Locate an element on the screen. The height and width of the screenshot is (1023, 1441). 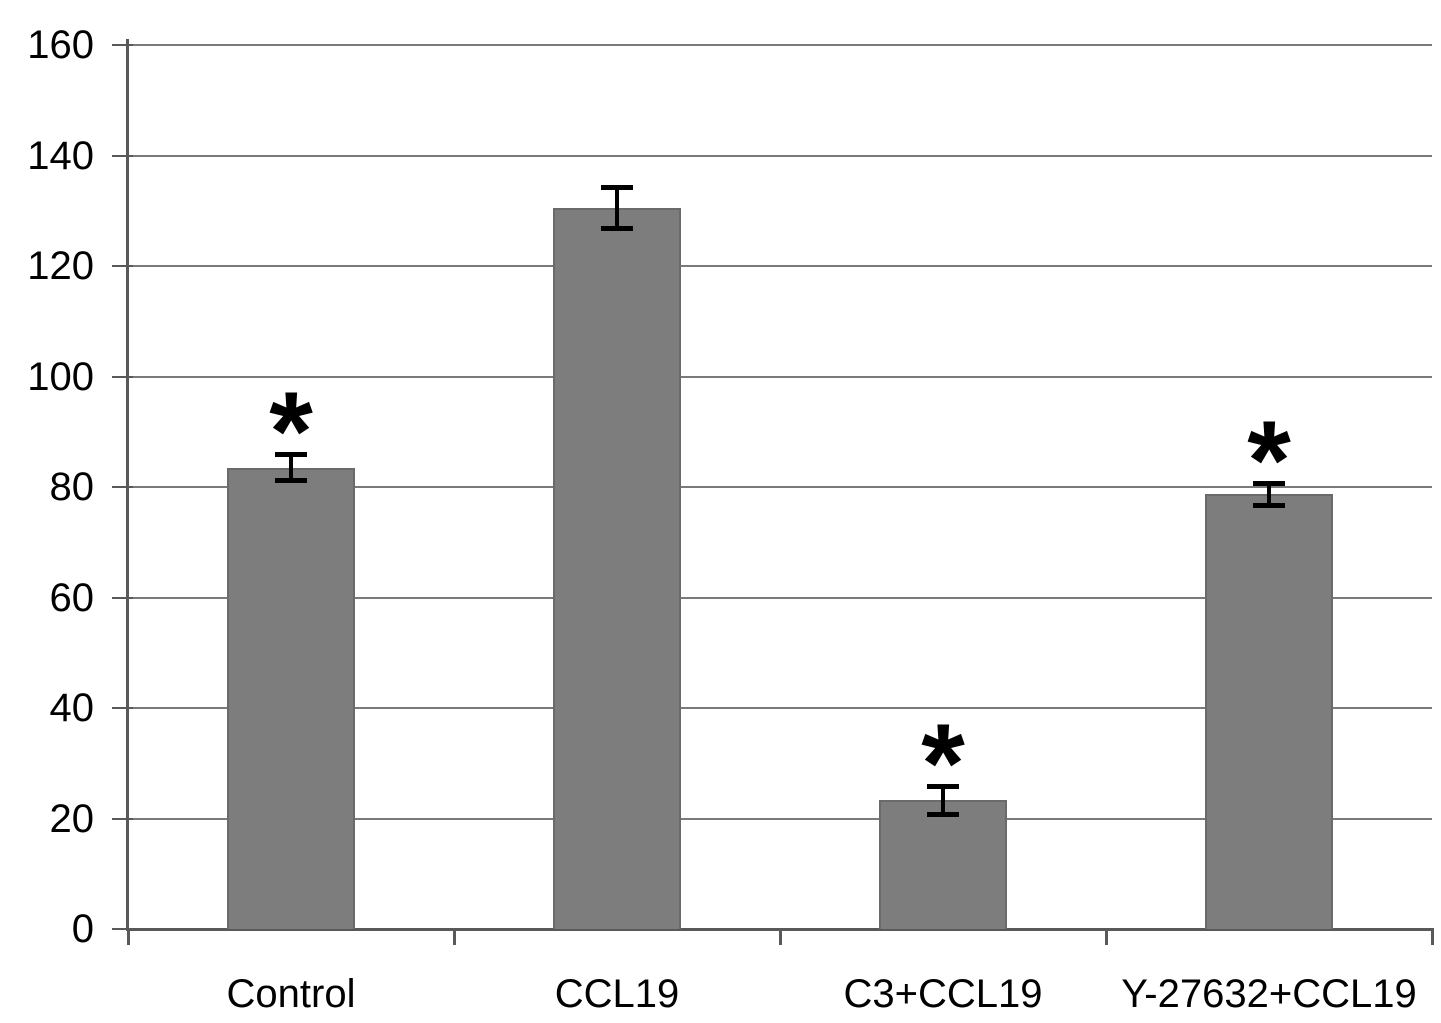
x-axis-label: CCL19 is located at coordinates (617, 994).